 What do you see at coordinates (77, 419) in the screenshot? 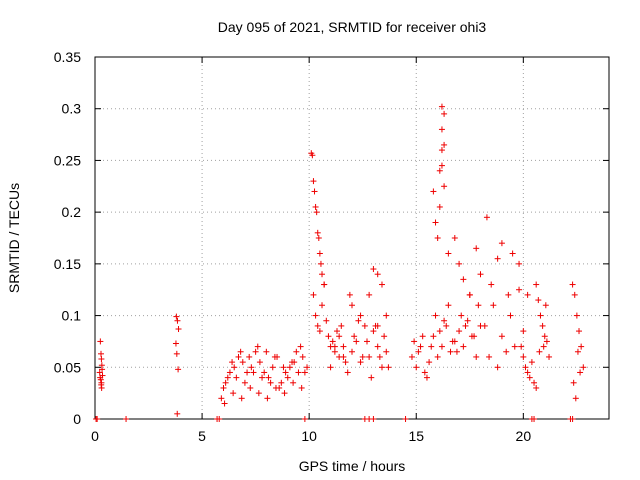
I see `y-tick-label: 0` at bounding box center [77, 419].